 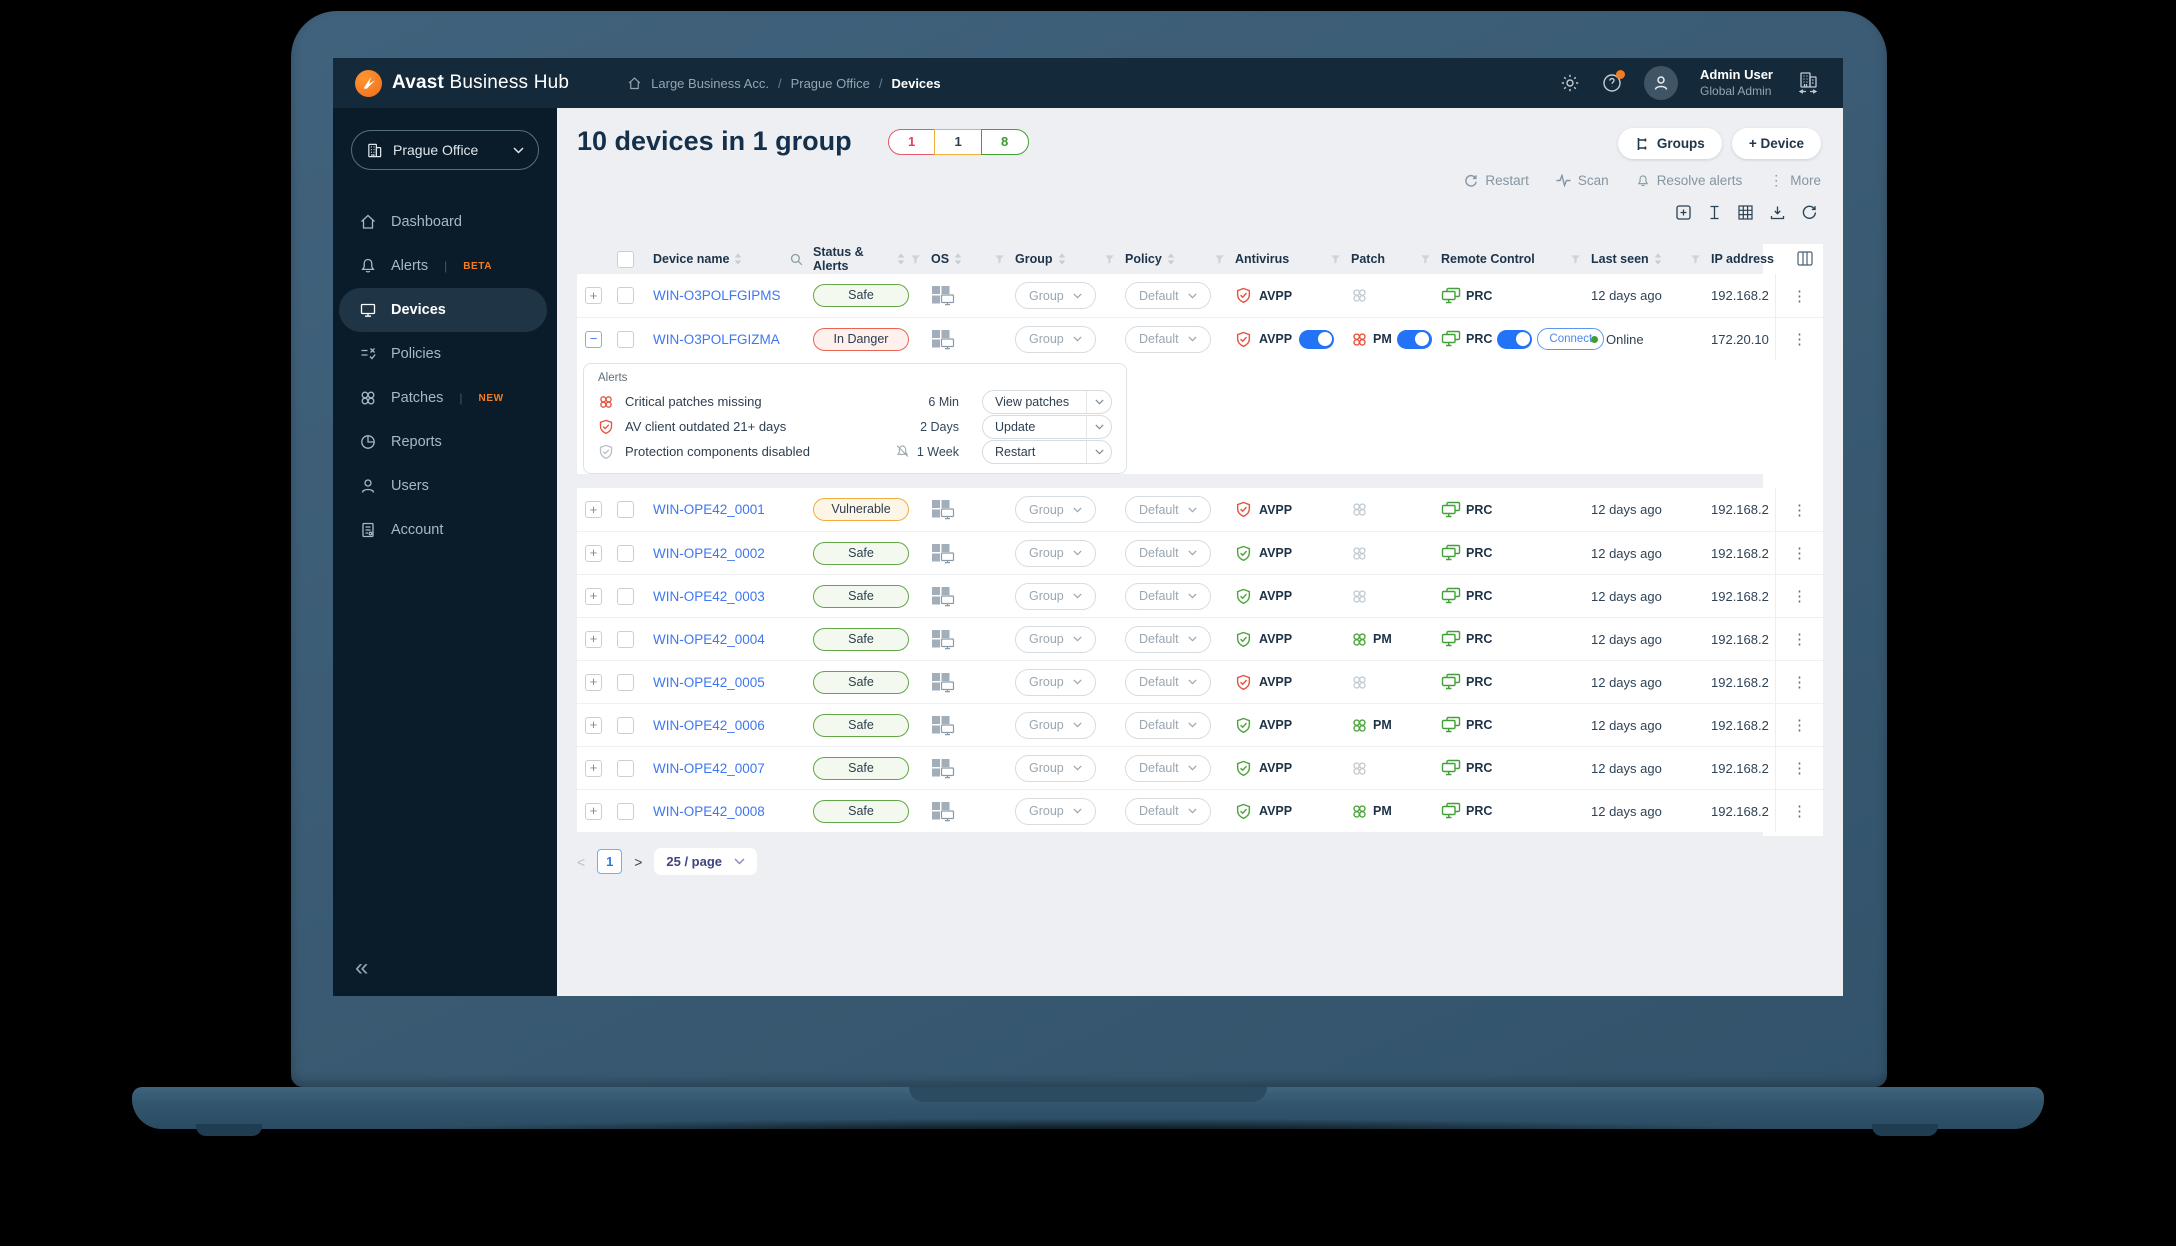 I want to click on prev-page-button: <, so click(x=581, y=861).